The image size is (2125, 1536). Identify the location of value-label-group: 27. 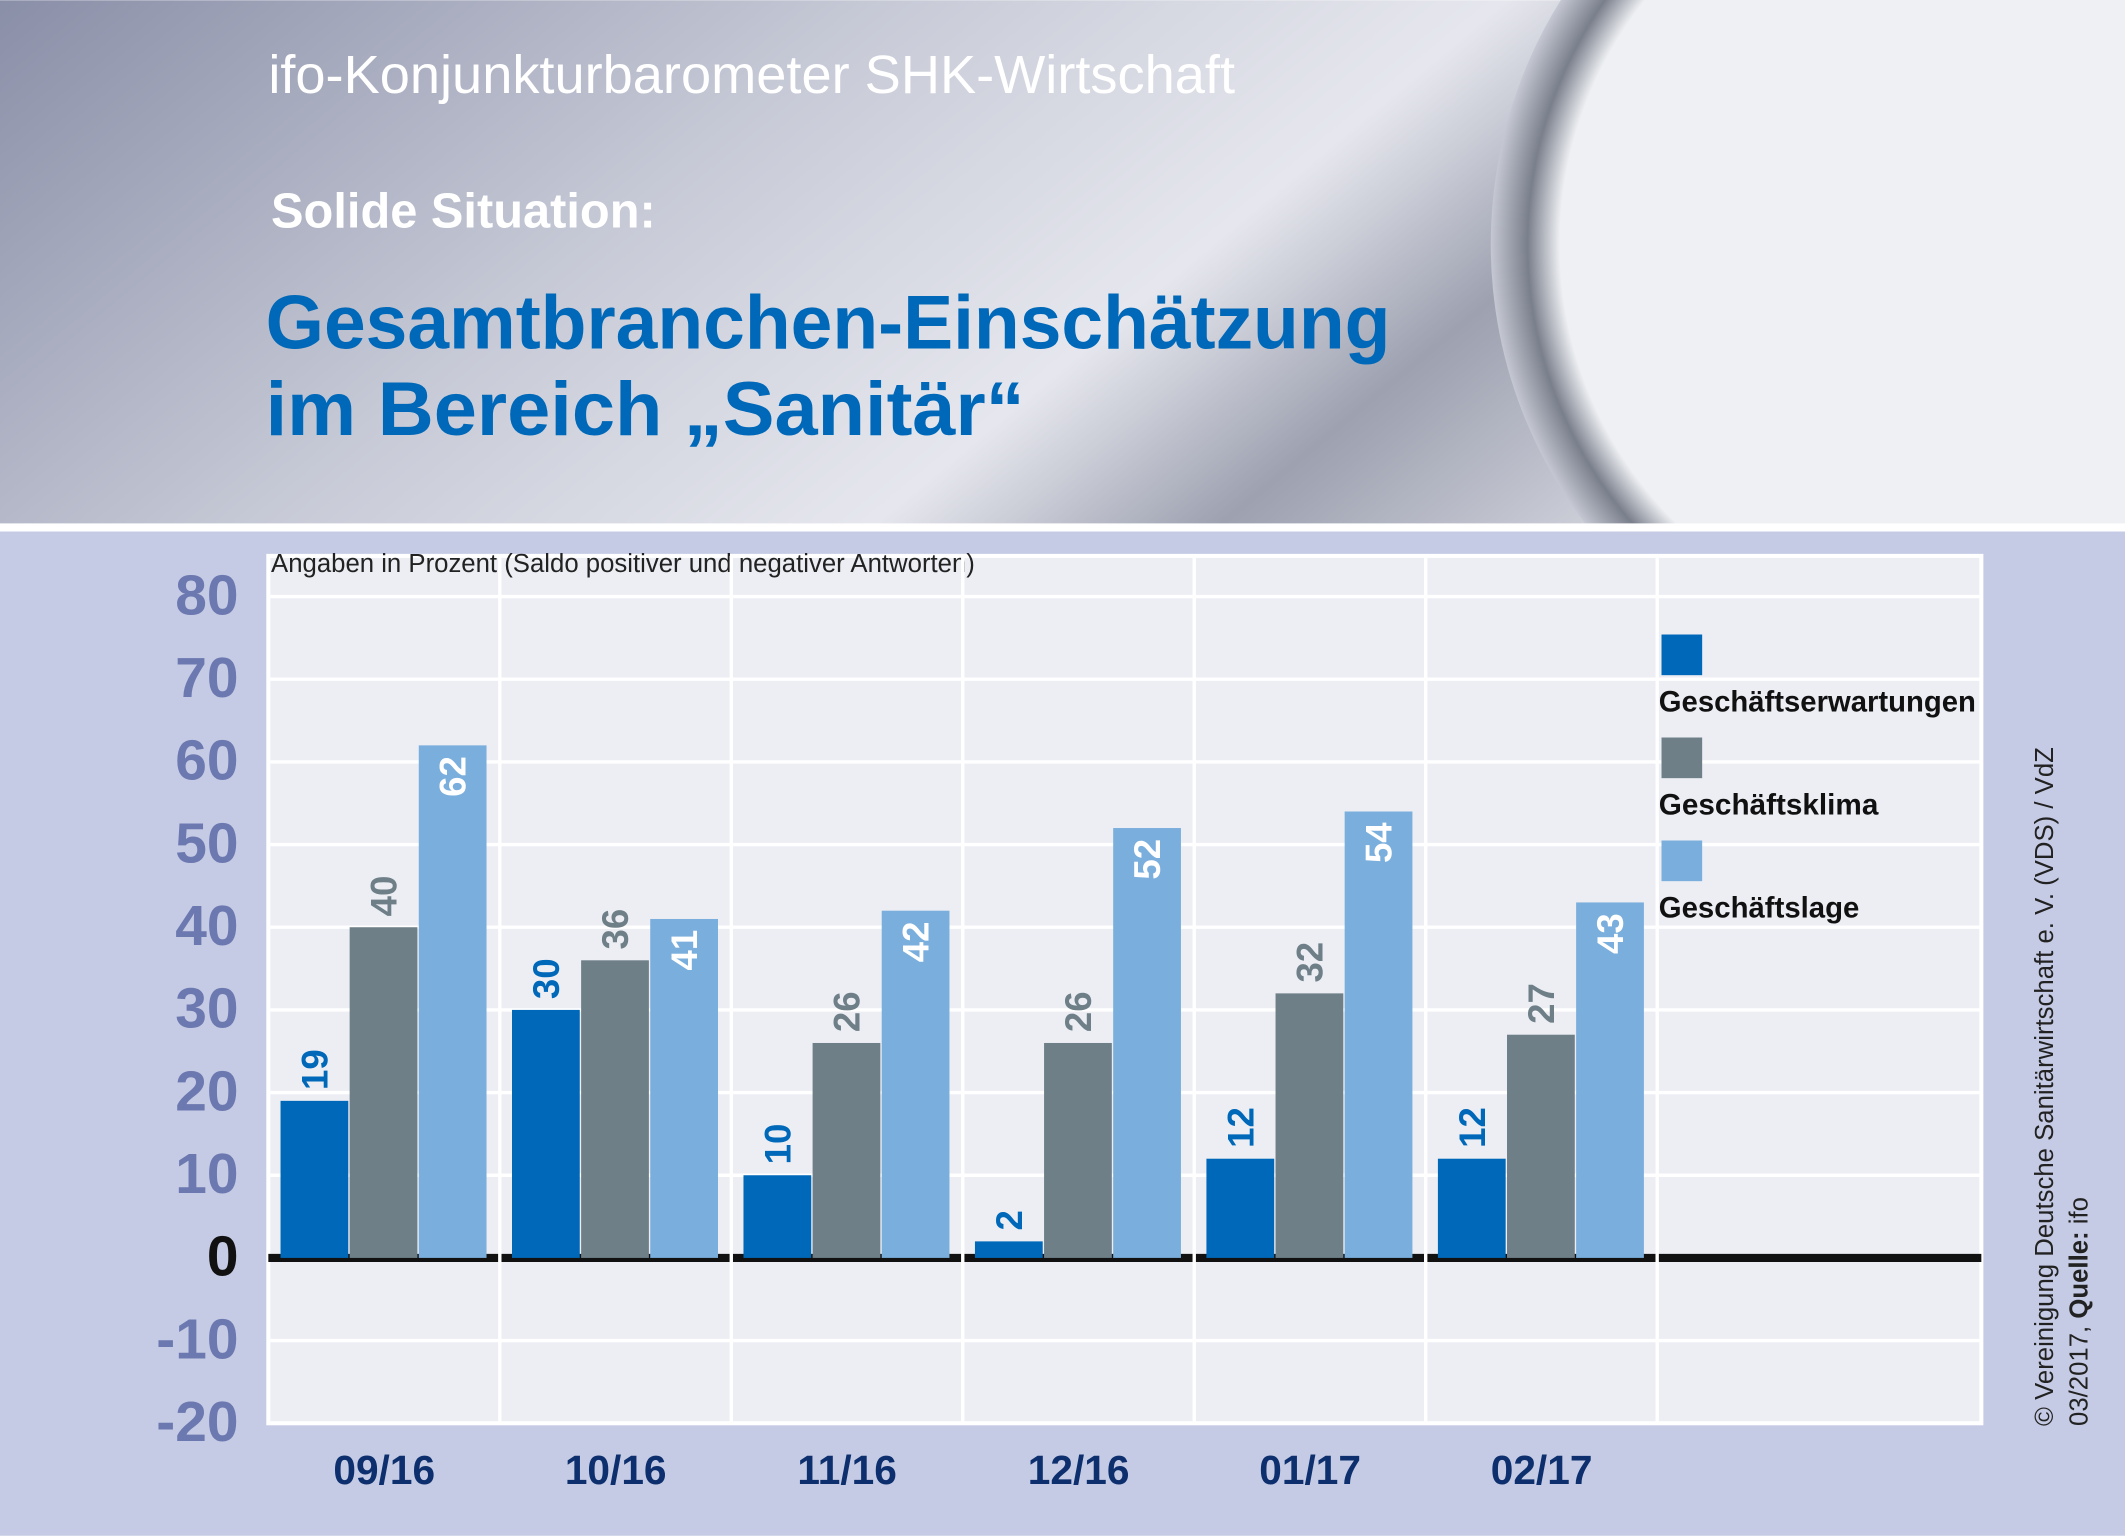
(1541, 1003).